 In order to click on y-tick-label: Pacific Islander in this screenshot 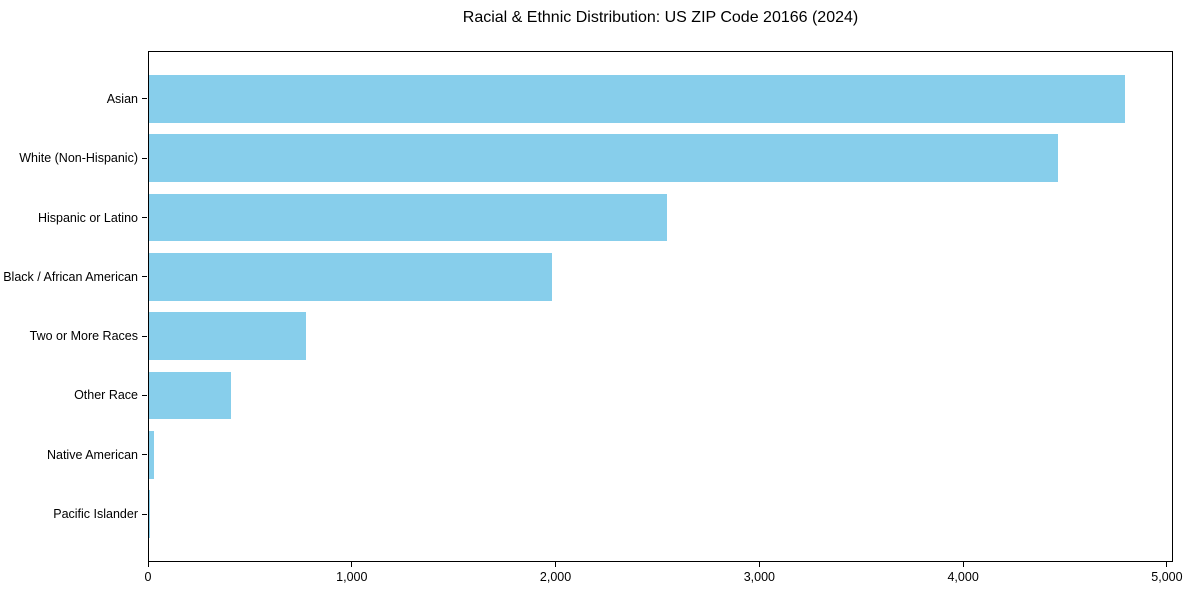, I will do `click(95, 514)`.